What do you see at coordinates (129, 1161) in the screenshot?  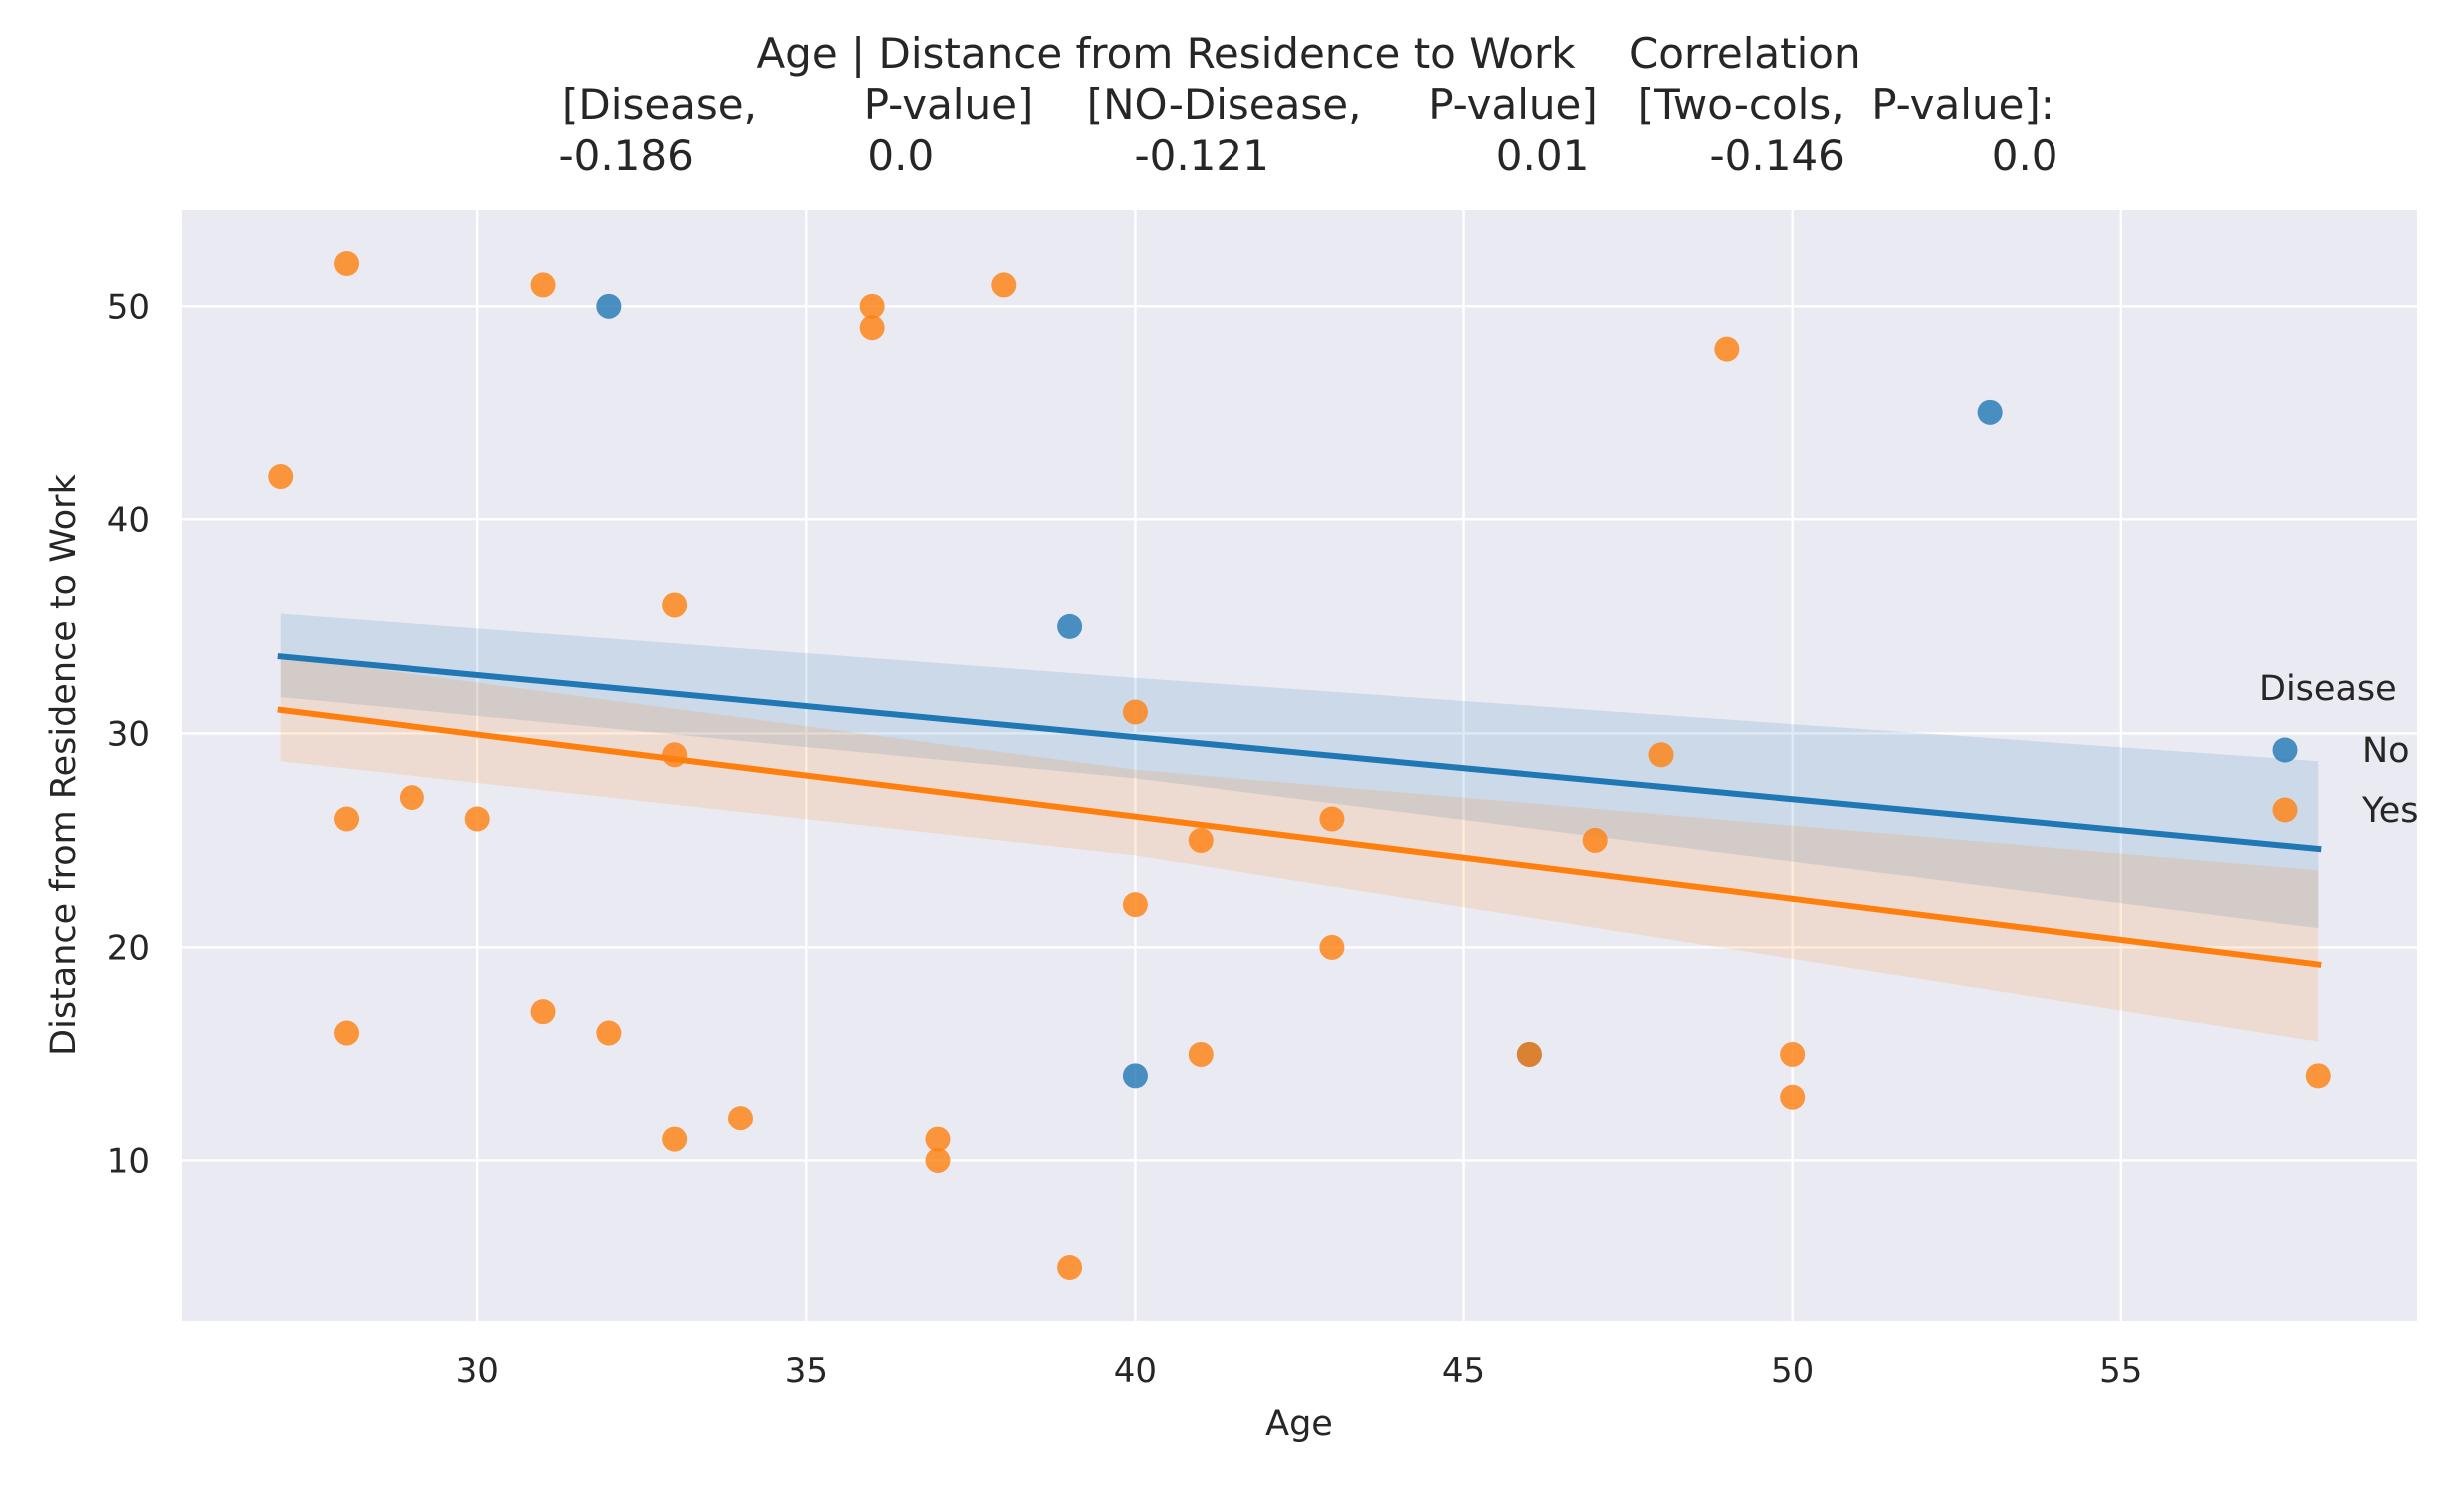 I see `y-tick-label: 10` at bounding box center [129, 1161].